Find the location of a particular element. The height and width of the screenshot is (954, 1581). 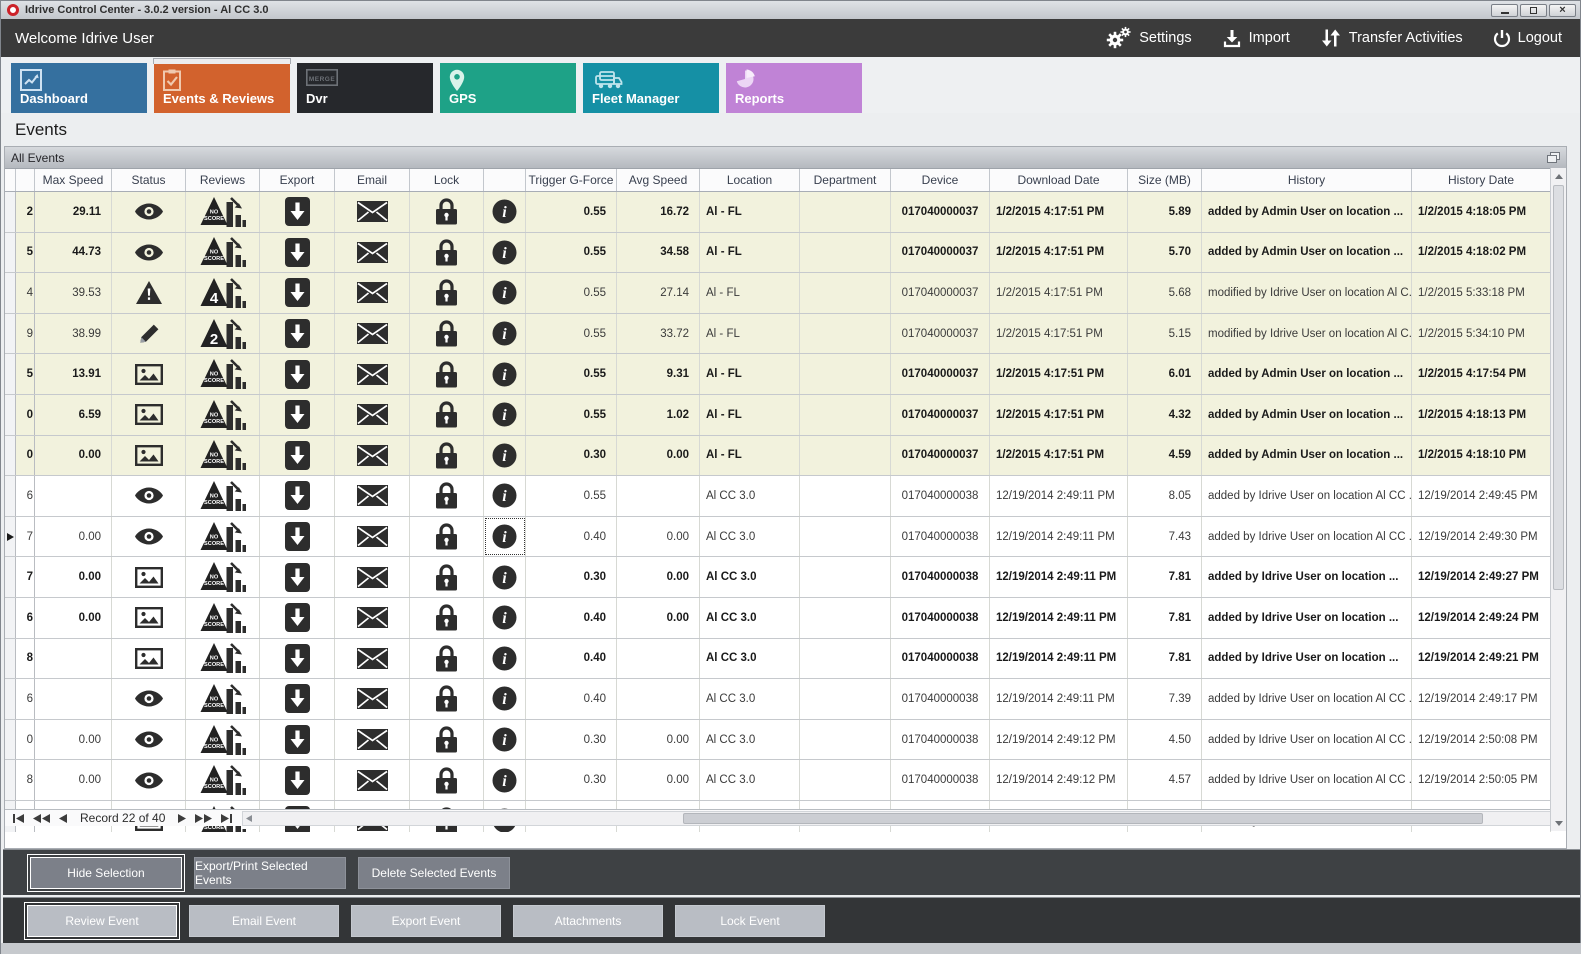

settings-button: Settings is located at coordinates (1148, 38).